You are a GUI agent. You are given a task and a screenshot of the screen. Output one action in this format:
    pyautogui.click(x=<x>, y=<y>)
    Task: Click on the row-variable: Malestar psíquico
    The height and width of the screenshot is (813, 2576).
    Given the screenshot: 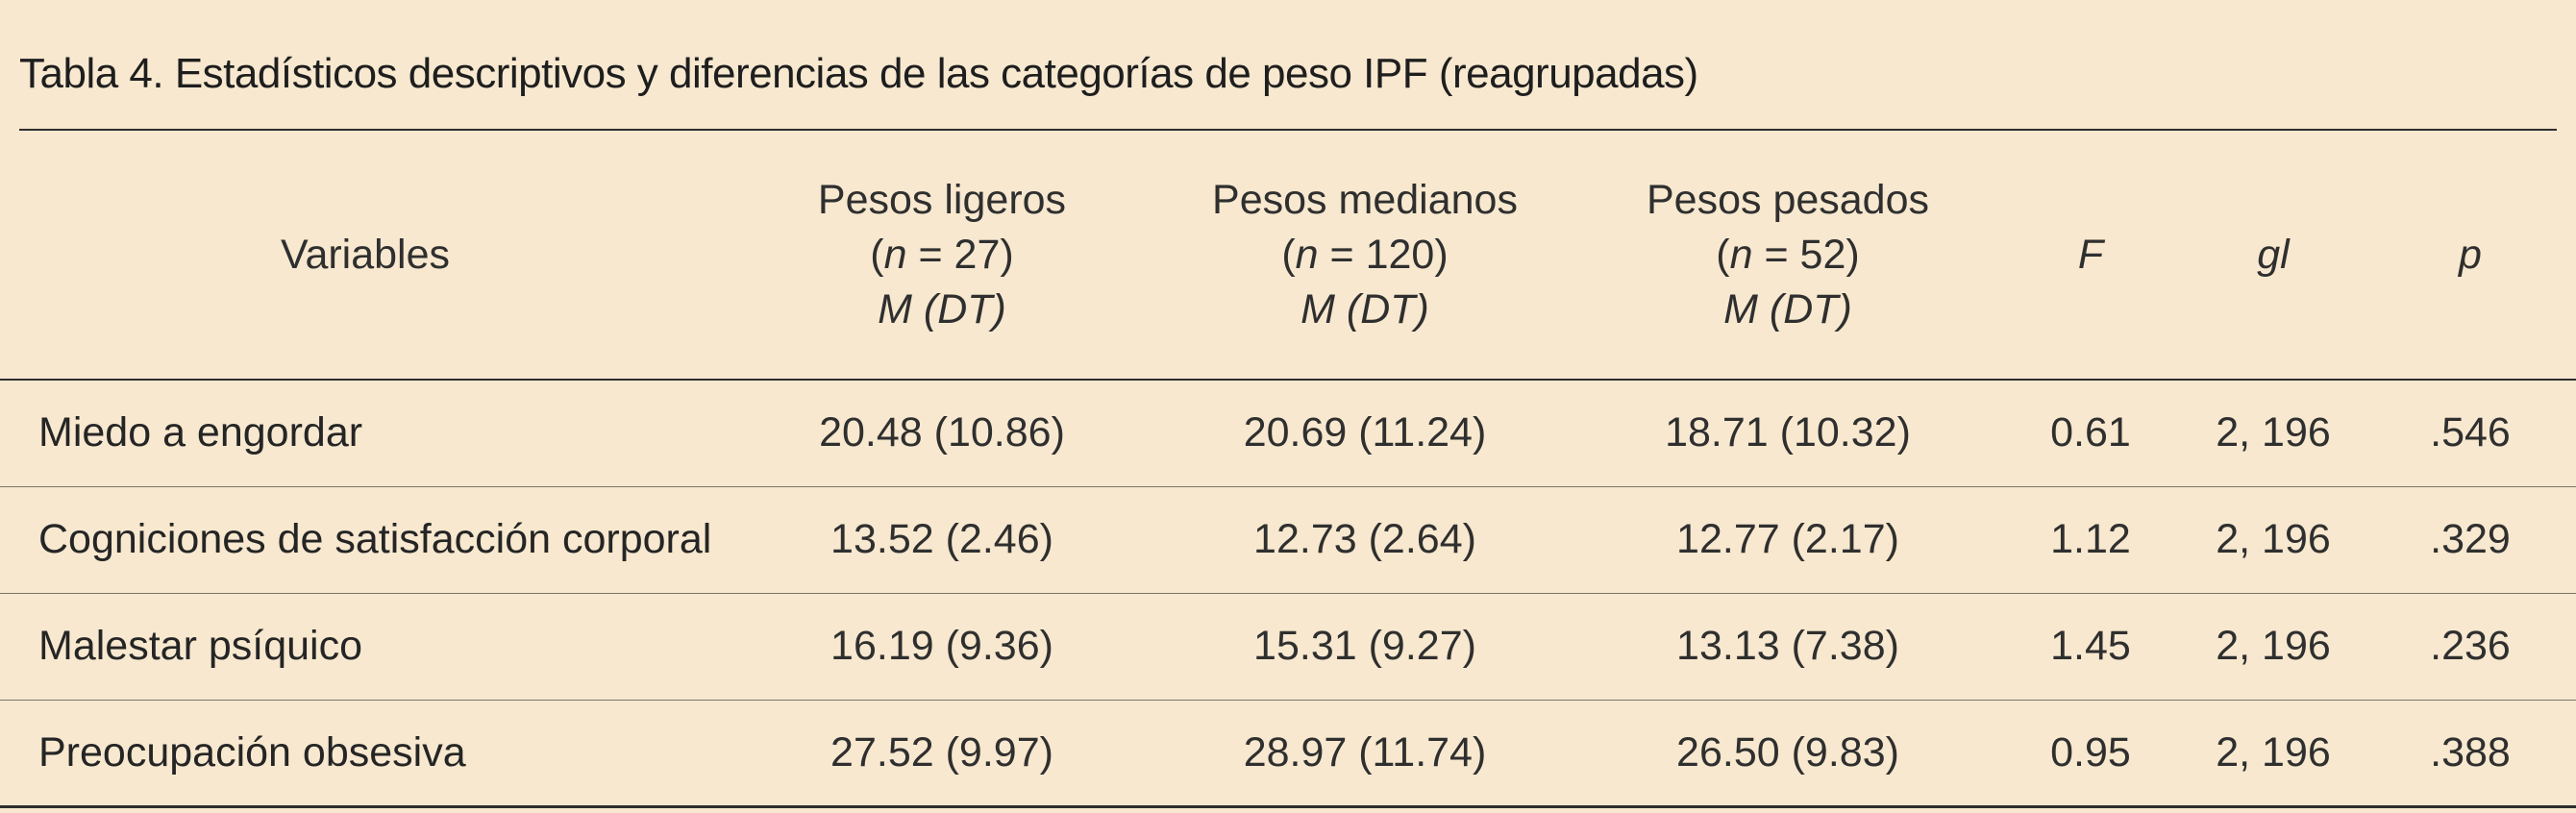 What is the action you would take?
    pyautogui.click(x=366, y=647)
    